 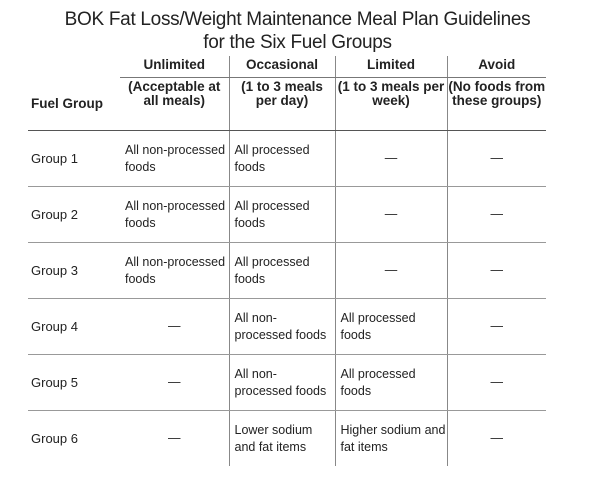 What do you see at coordinates (496, 67) in the screenshot?
I see `header-avoid: Avoid` at bounding box center [496, 67].